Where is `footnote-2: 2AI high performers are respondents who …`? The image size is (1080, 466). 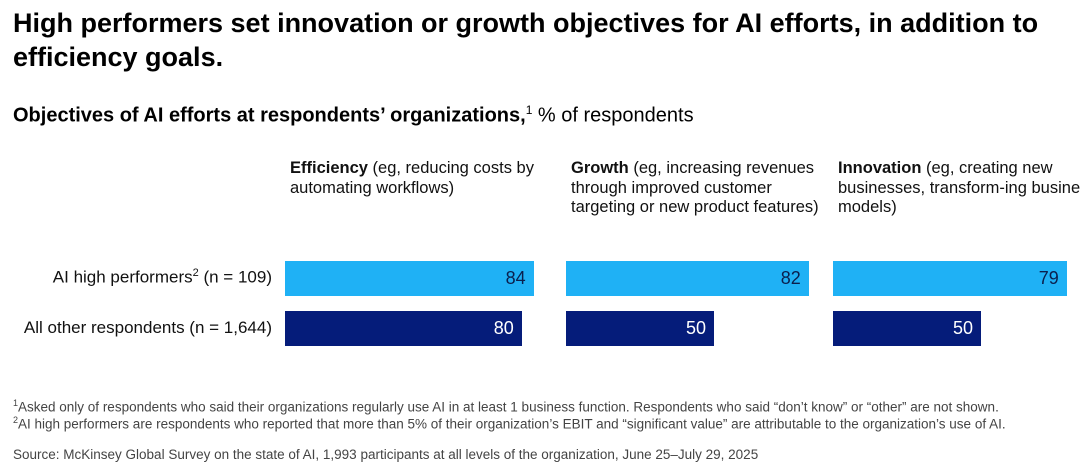 footnote-2: 2AI high performers are respondents who … is located at coordinates (543, 422).